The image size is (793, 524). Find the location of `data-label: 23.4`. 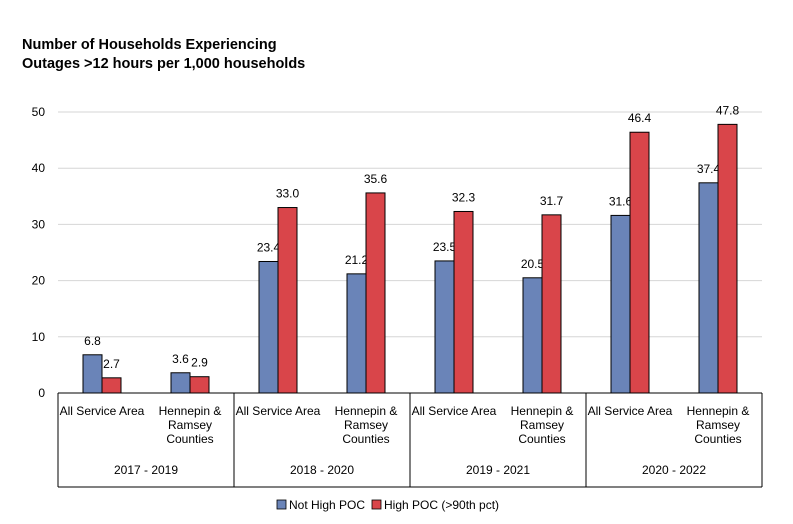

data-label: 23.4 is located at coordinates (269, 247).